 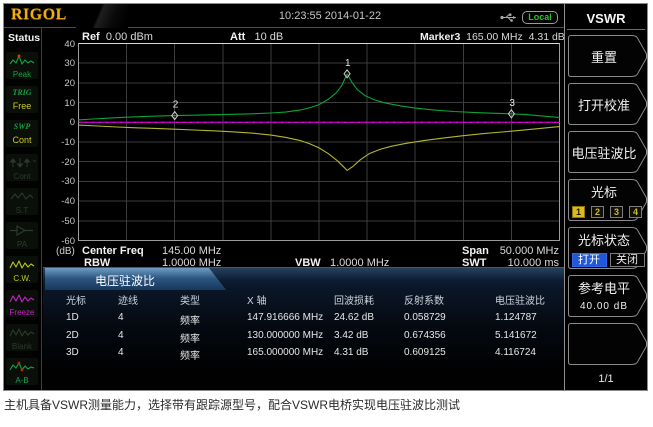 What do you see at coordinates (24, 38) in the screenshot?
I see `sidebar-title: Status` at bounding box center [24, 38].